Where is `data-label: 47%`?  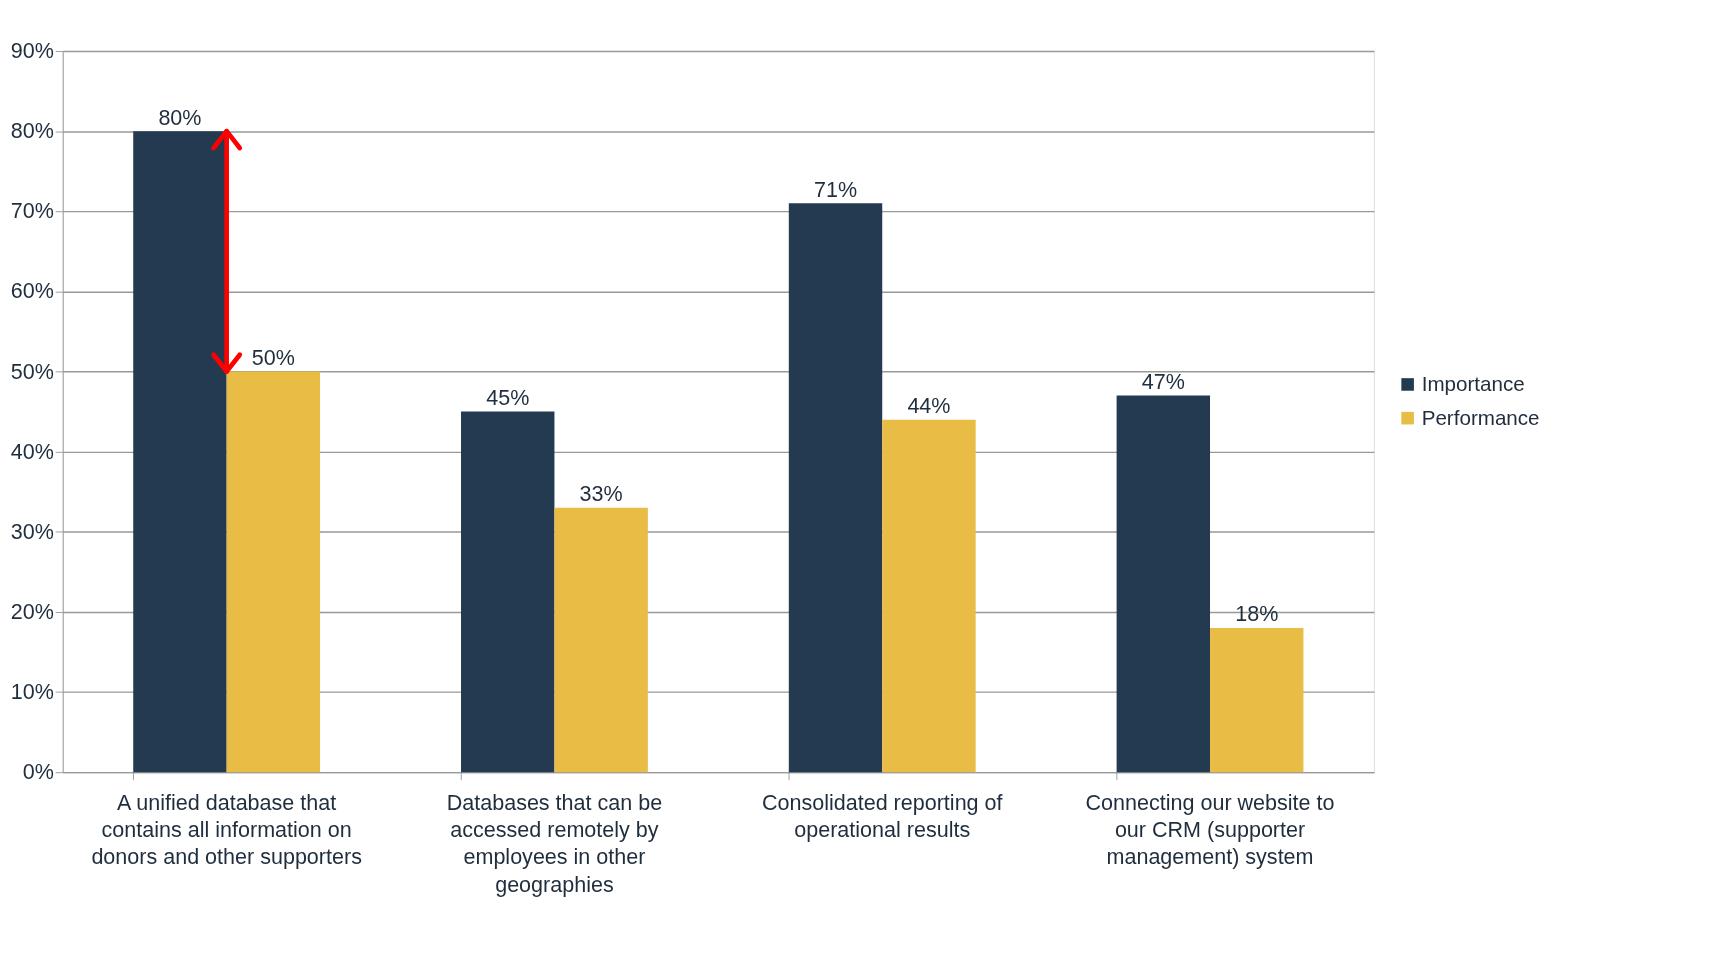 data-label: 47% is located at coordinates (1163, 382).